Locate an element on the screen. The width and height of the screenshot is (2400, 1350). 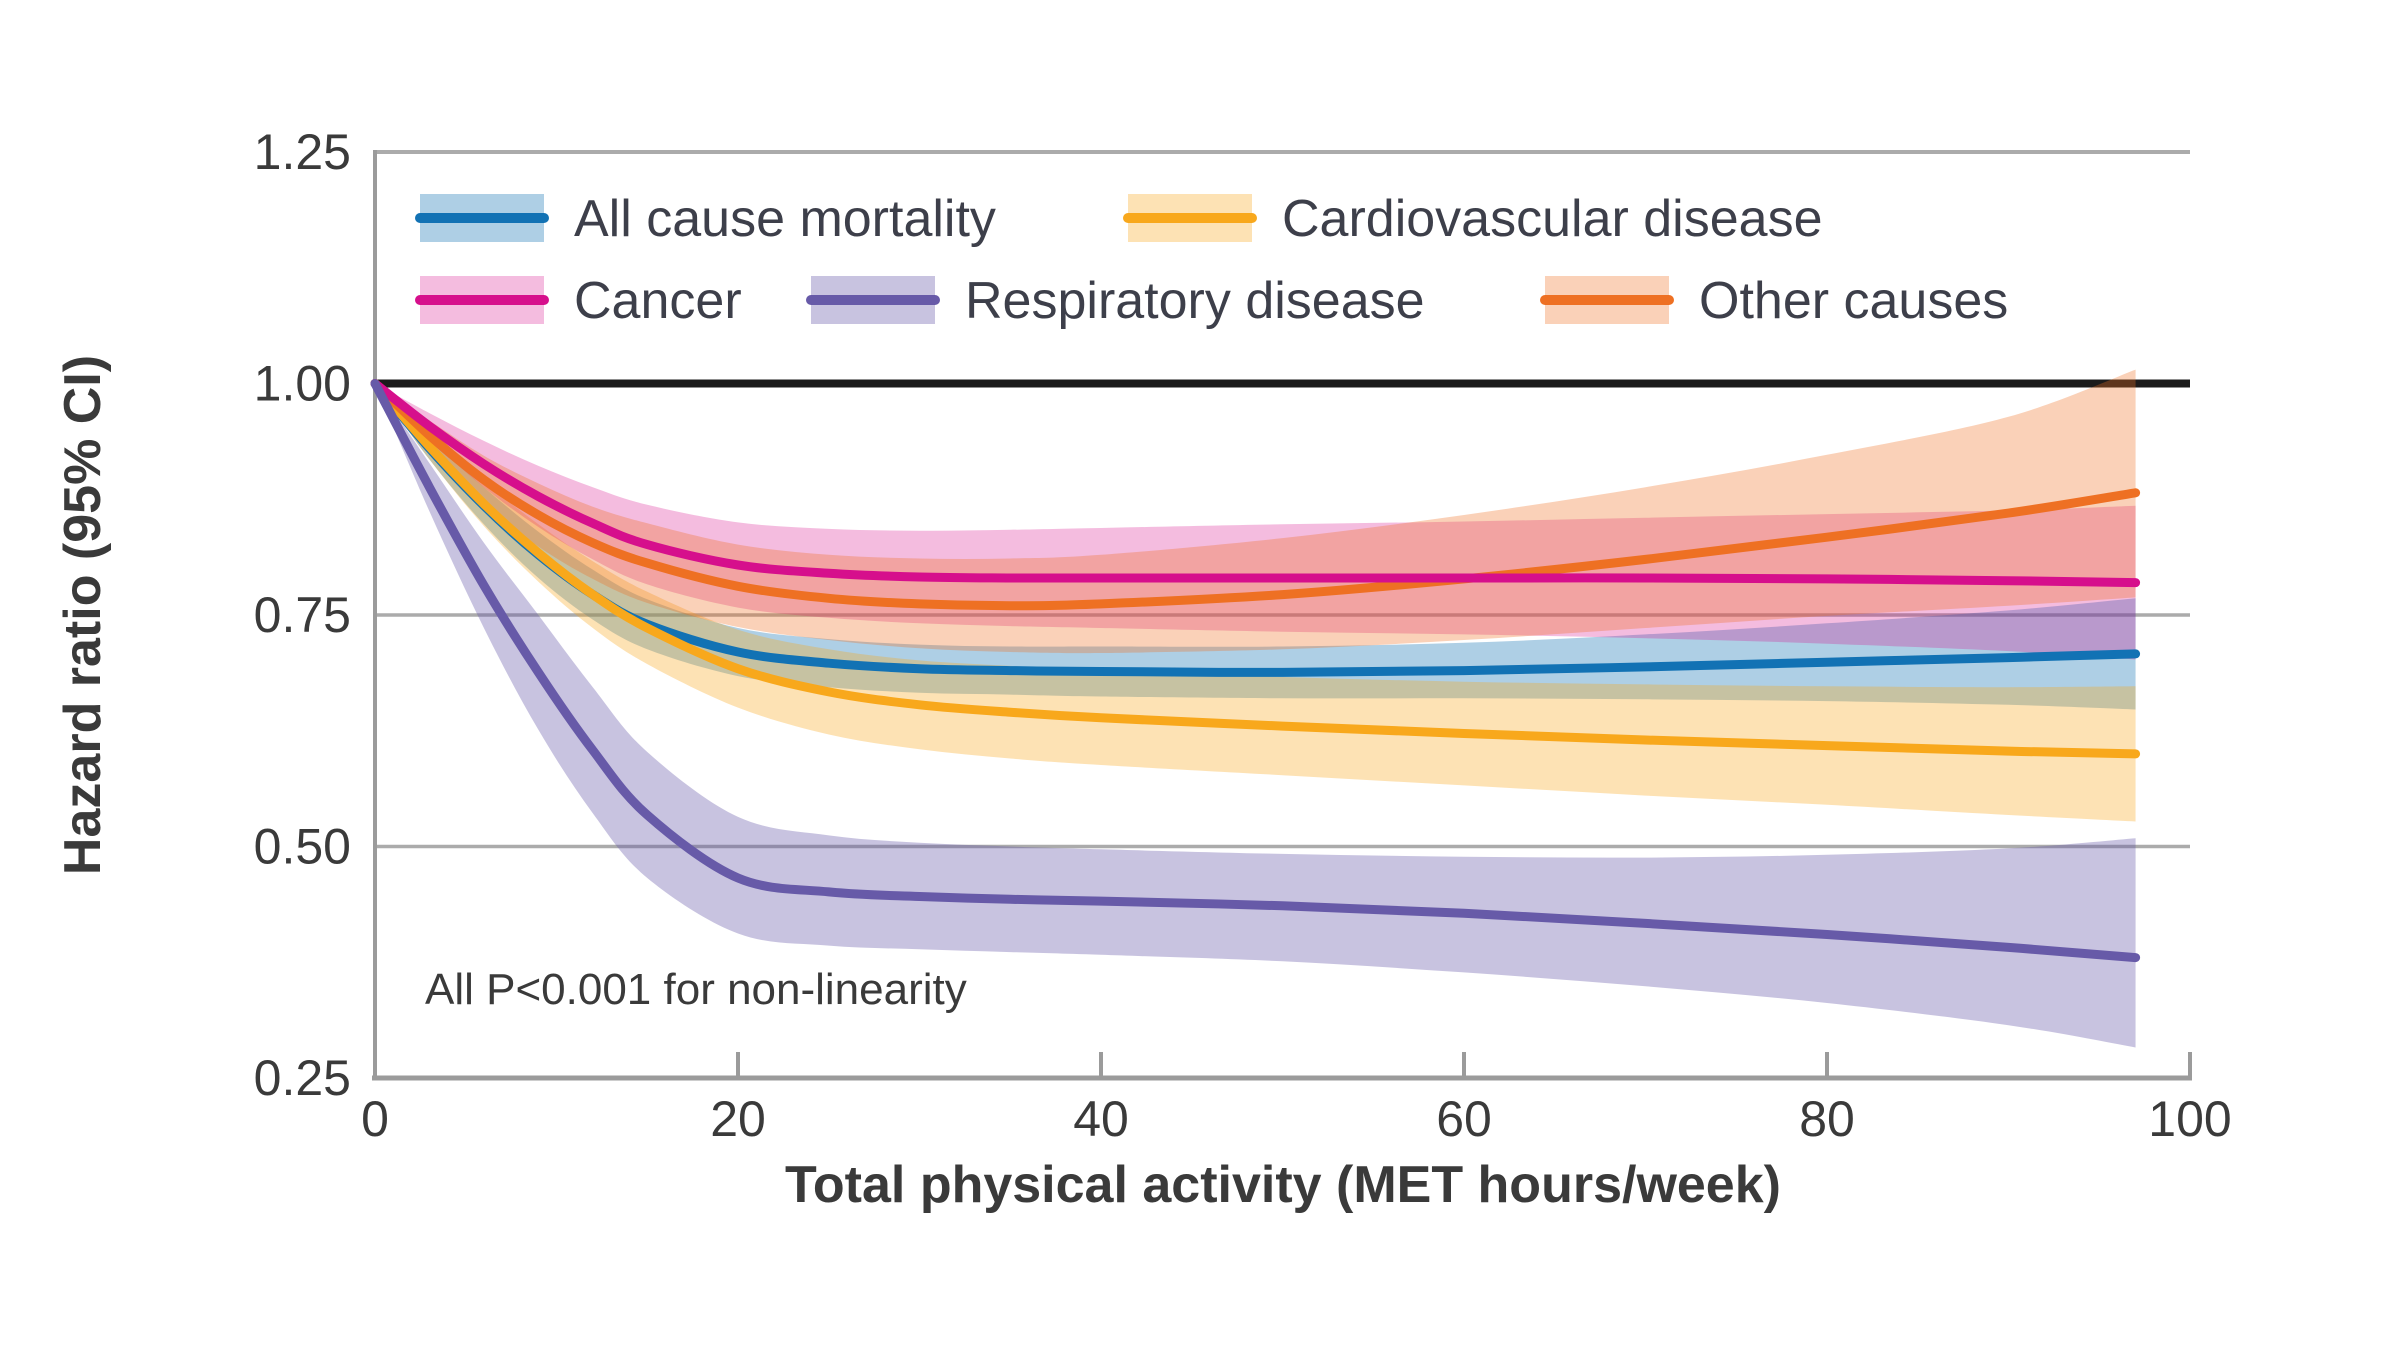
legend-swatch-line-cancer is located at coordinates (482, 300).